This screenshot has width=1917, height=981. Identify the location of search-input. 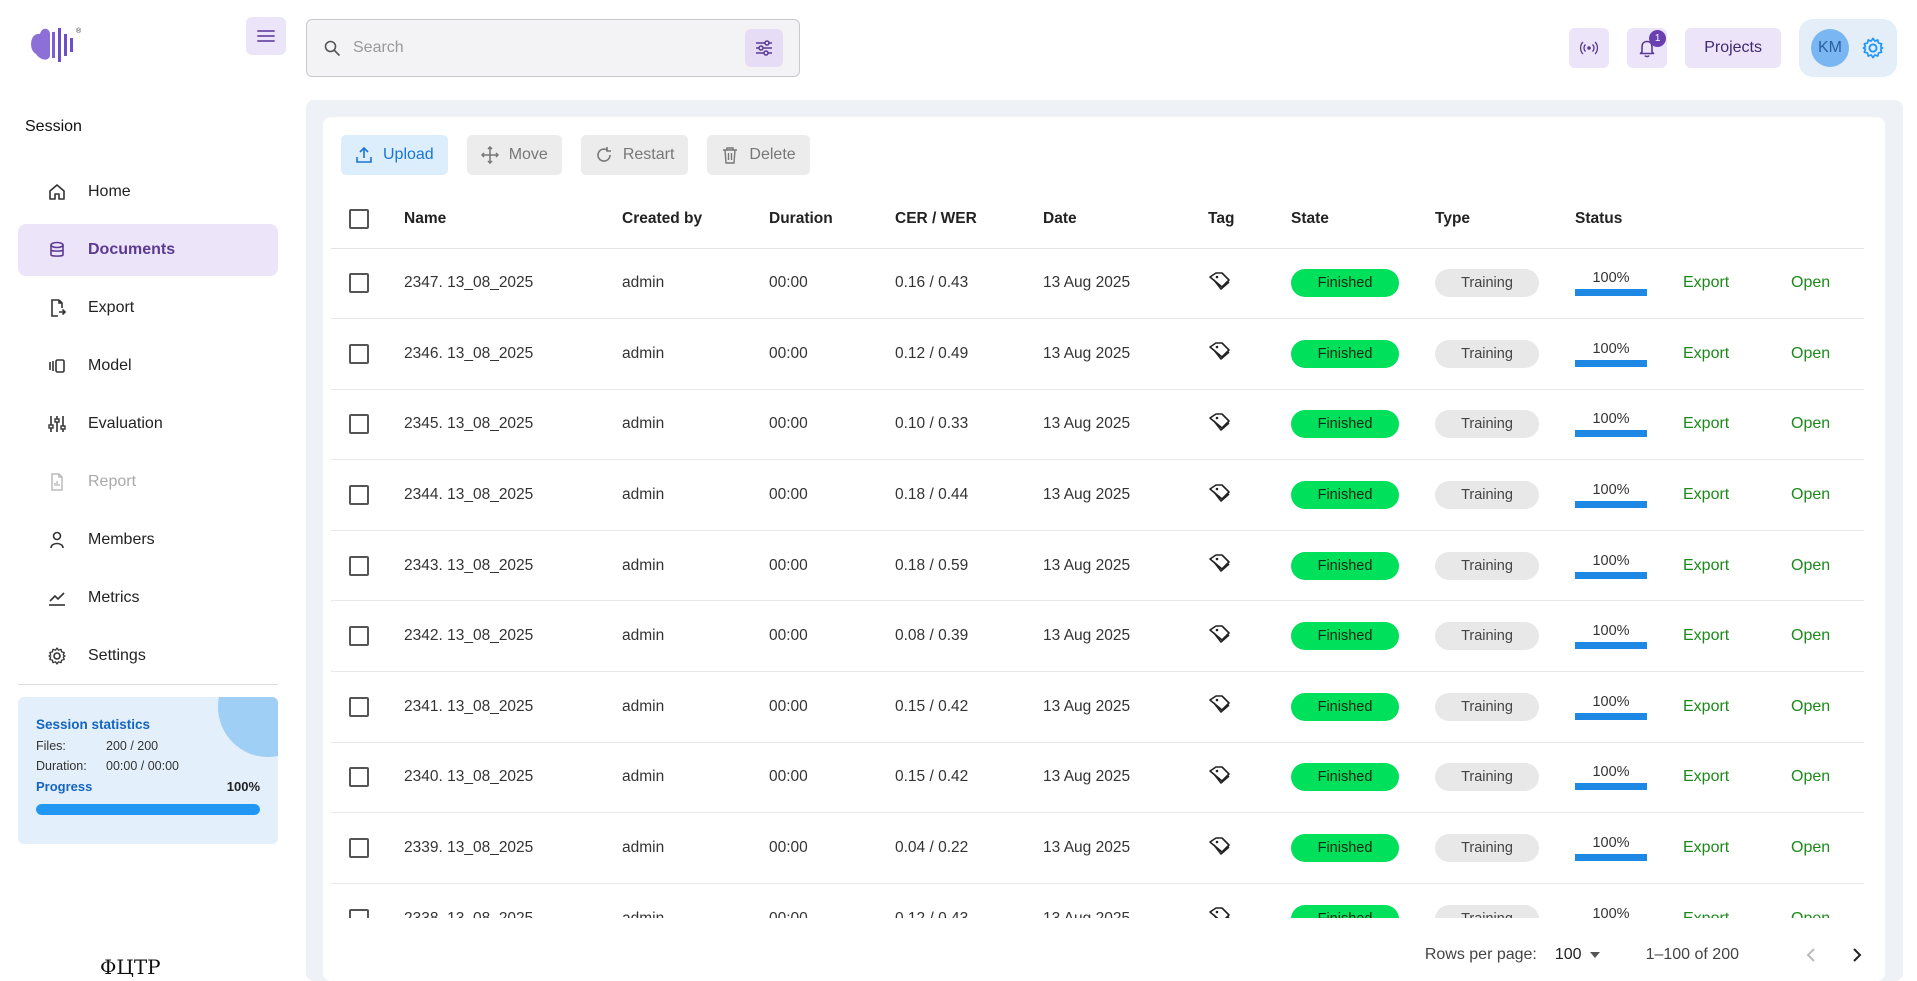
(549, 48).